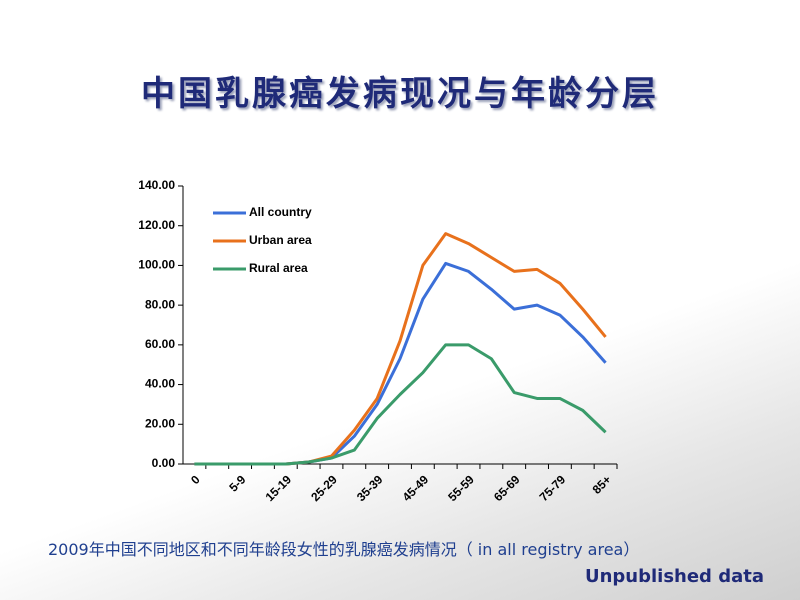 Image resolution: width=800 pixels, height=600 pixels. I want to click on note: Unpublished data, so click(674, 576).